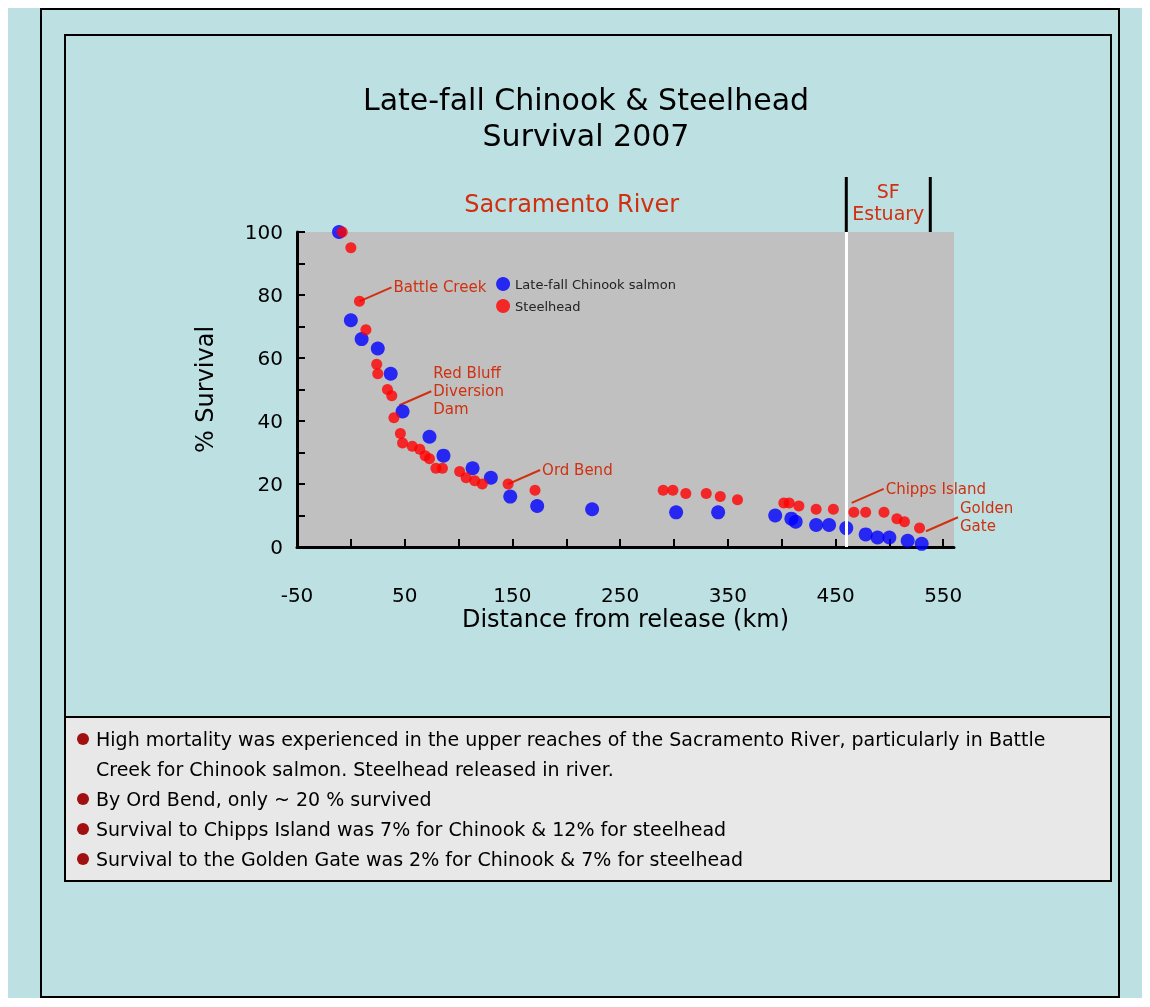 The width and height of the screenshot is (1150, 1007). I want to click on annotation: Golden Gate, so click(987, 517).